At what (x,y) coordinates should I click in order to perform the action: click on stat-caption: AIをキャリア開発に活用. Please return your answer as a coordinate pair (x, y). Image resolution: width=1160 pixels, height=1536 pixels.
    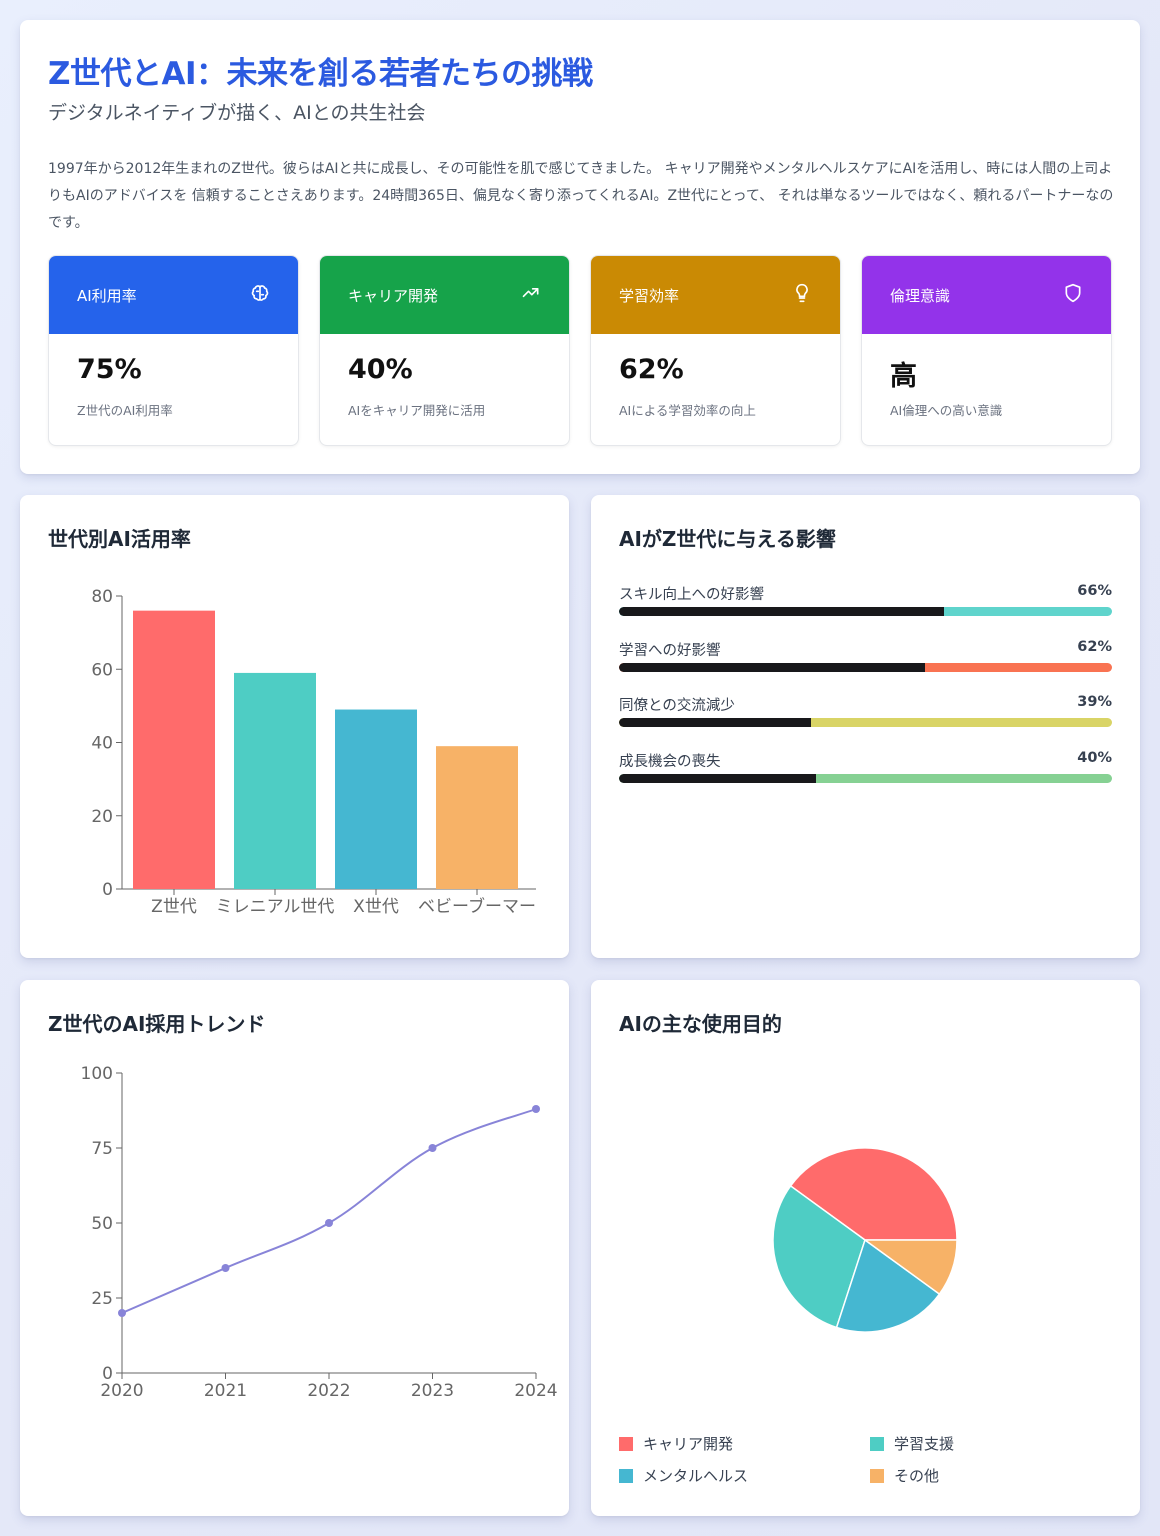
    Looking at the image, I should click on (417, 410).